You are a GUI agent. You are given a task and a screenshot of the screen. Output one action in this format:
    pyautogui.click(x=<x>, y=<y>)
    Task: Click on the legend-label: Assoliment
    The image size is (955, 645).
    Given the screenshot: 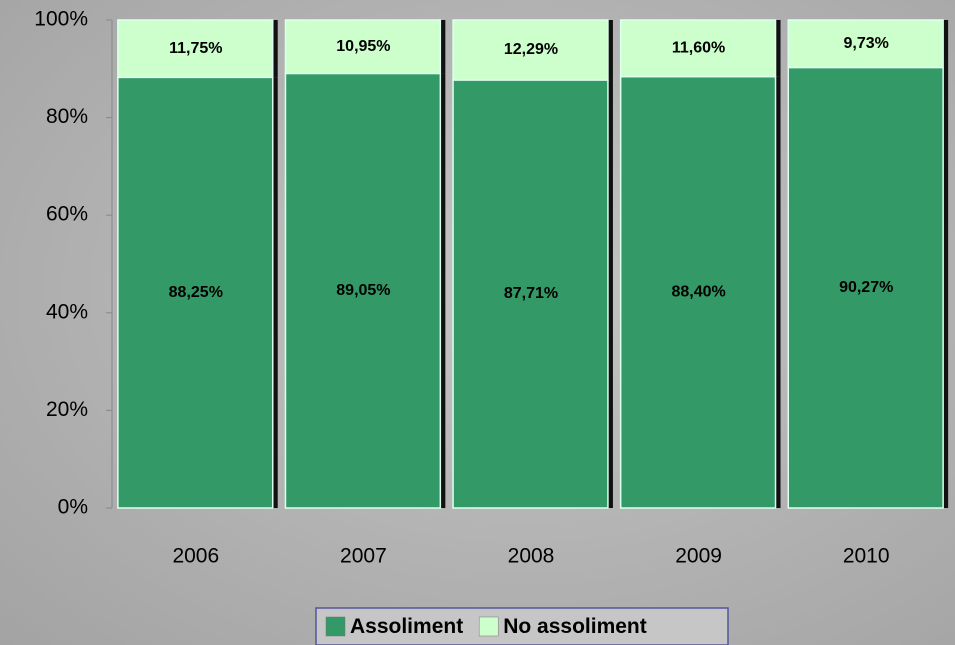 What is the action you would take?
    pyautogui.click(x=406, y=626)
    